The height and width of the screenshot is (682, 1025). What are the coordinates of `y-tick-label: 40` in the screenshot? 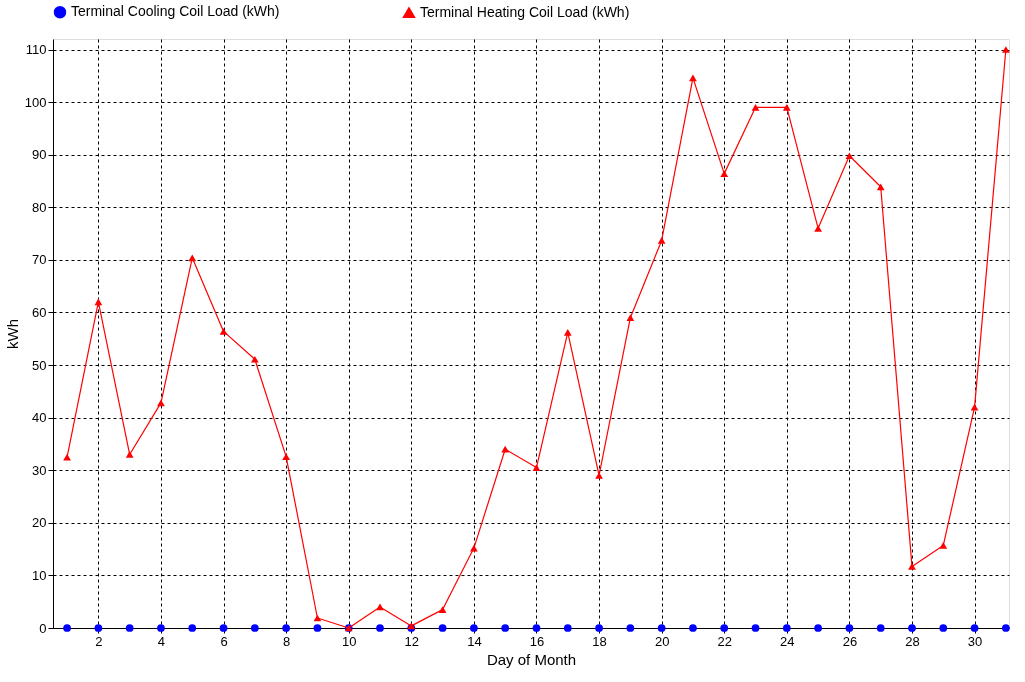 It's located at (39, 418).